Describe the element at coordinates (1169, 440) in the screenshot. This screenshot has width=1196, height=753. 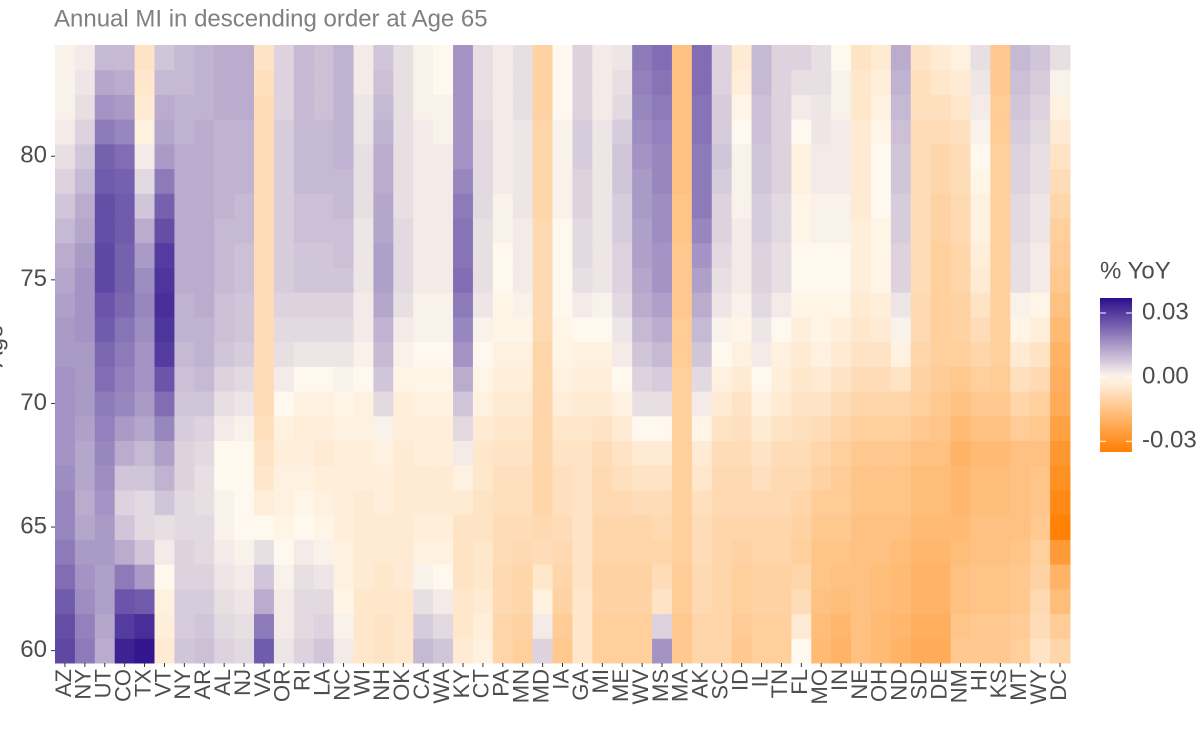
I see `legend-tick-label: -0.03` at that location.